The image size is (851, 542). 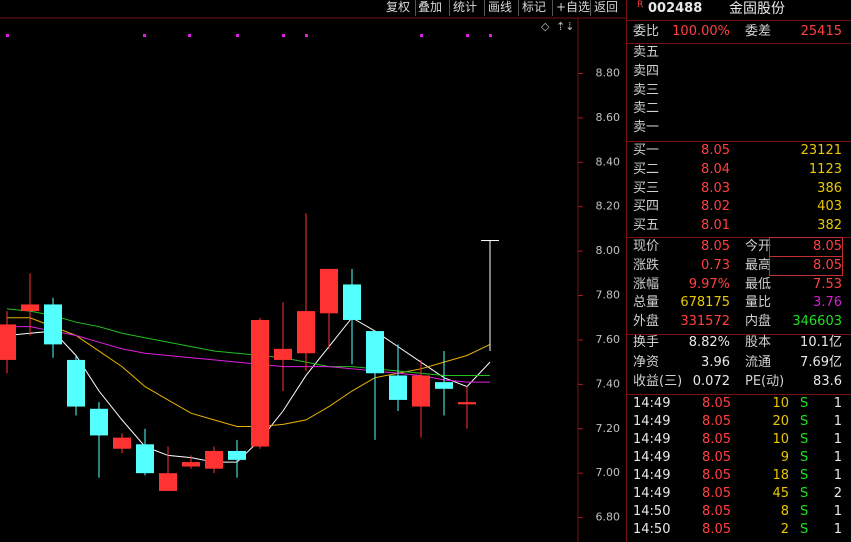 What do you see at coordinates (715, 226) in the screenshot?
I see `bid-price: 8.01` at bounding box center [715, 226].